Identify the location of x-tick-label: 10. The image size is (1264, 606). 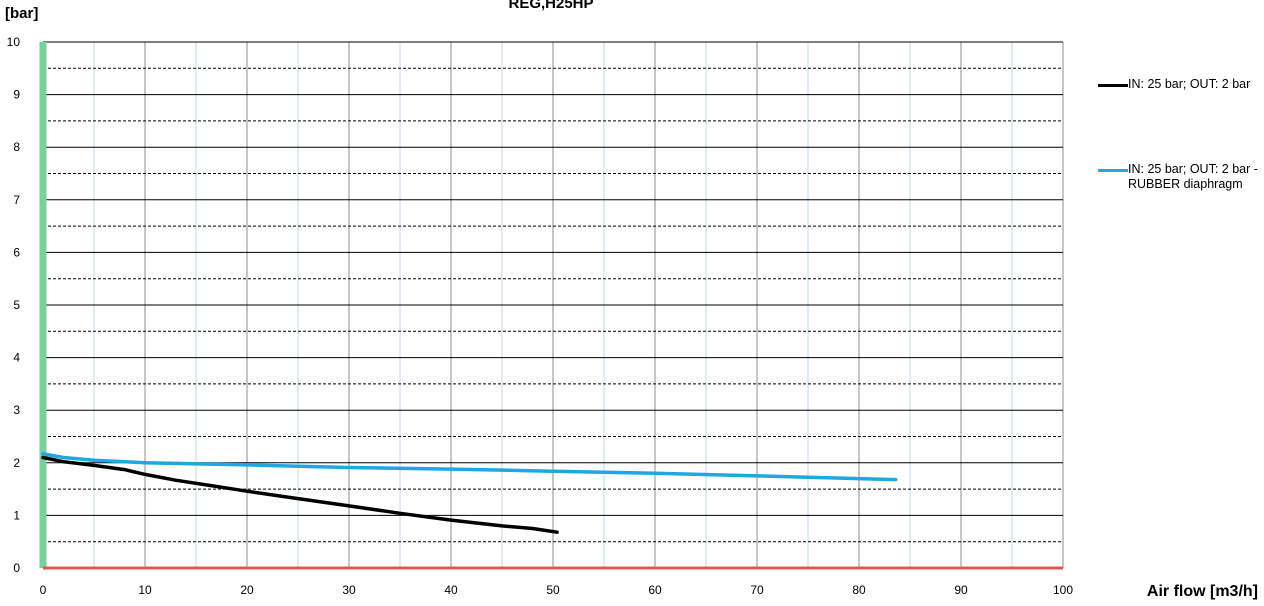
(145, 590).